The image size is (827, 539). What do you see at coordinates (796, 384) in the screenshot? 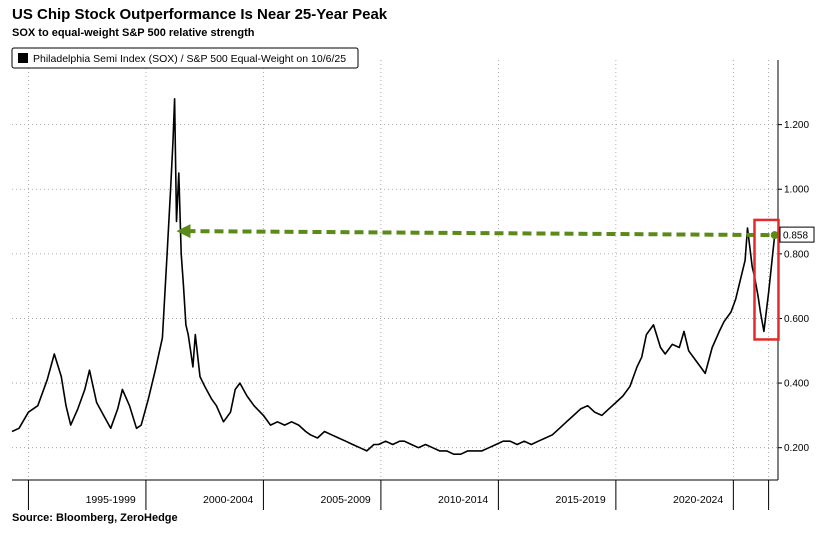
I see `y-tick-label: 0.400` at bounding box center [796, 384].